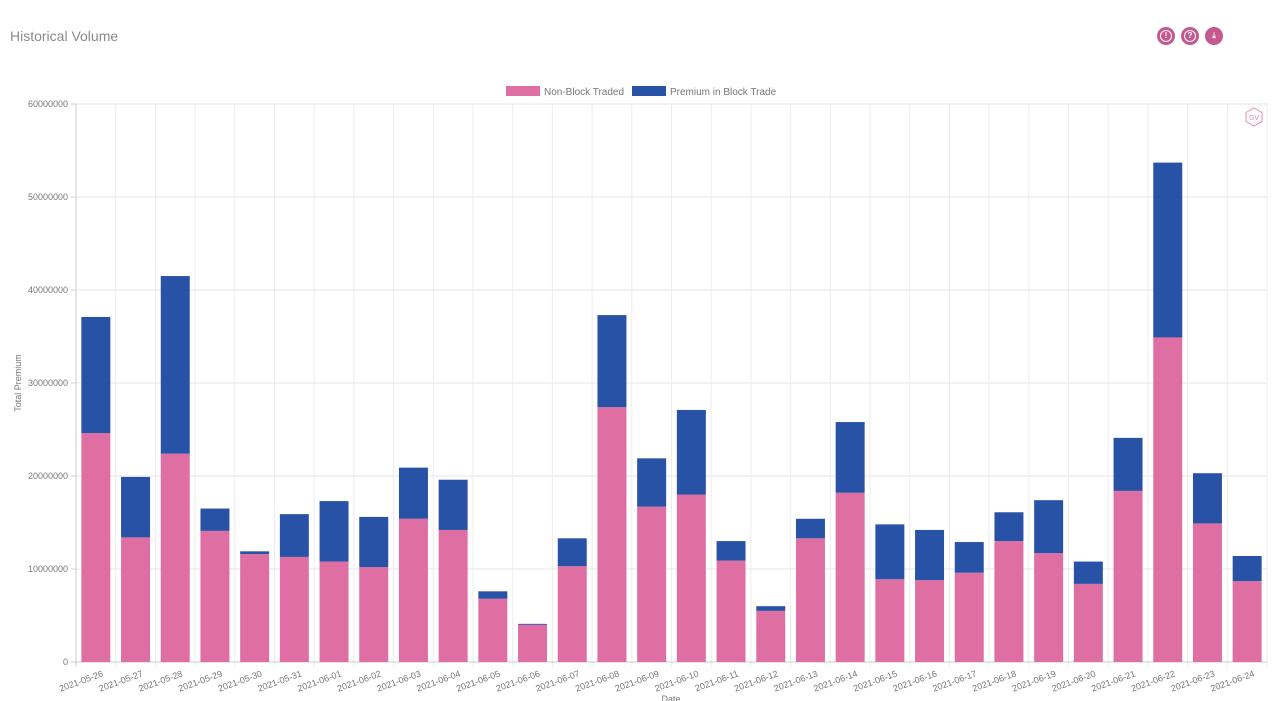  What do you see at coordinates (359, 680) in the screenshot?
I see `x-tick-label: 2021-06-02` at bounding box center [359, 680].